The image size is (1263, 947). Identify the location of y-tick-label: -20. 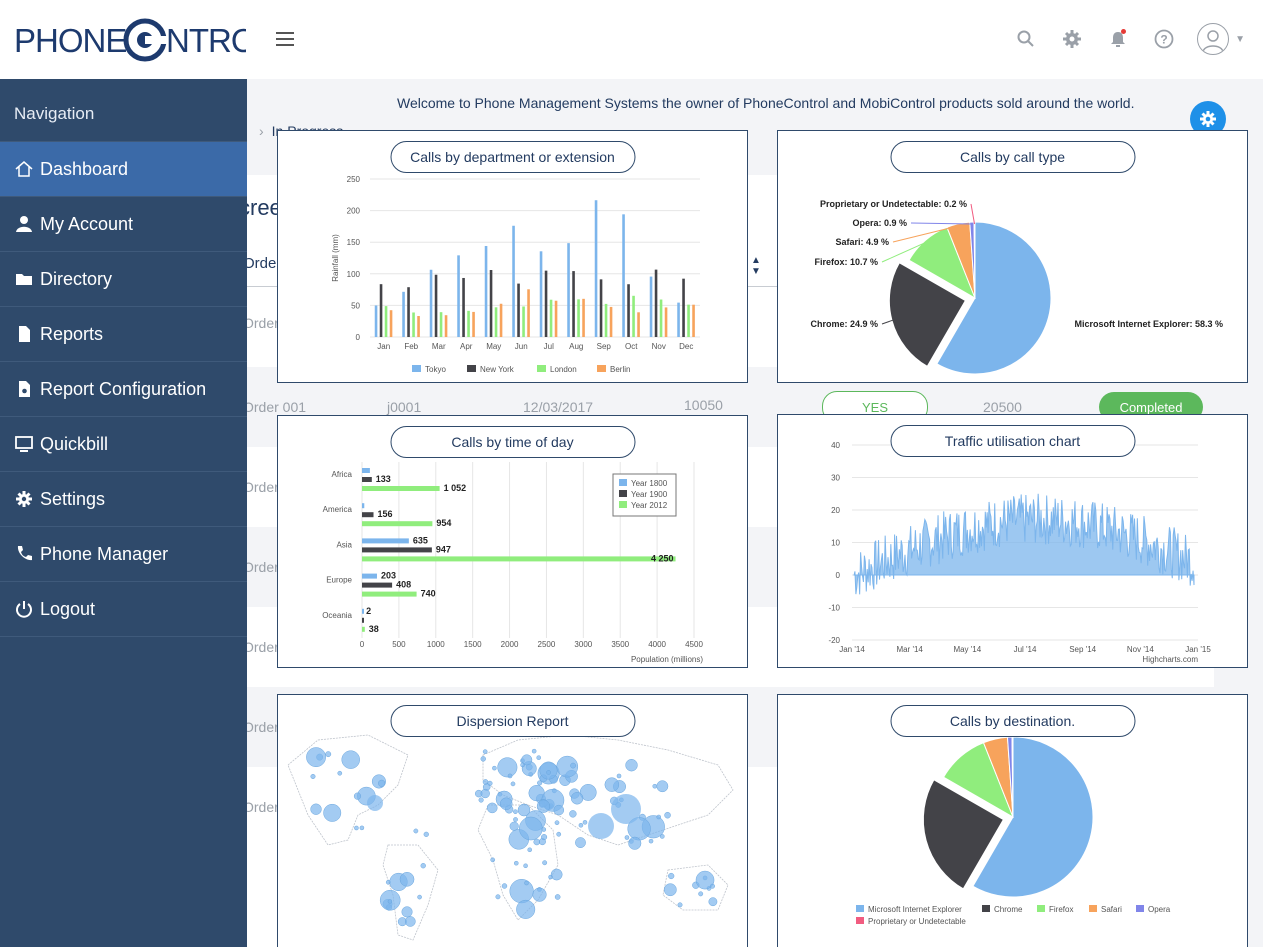
(834, 640).